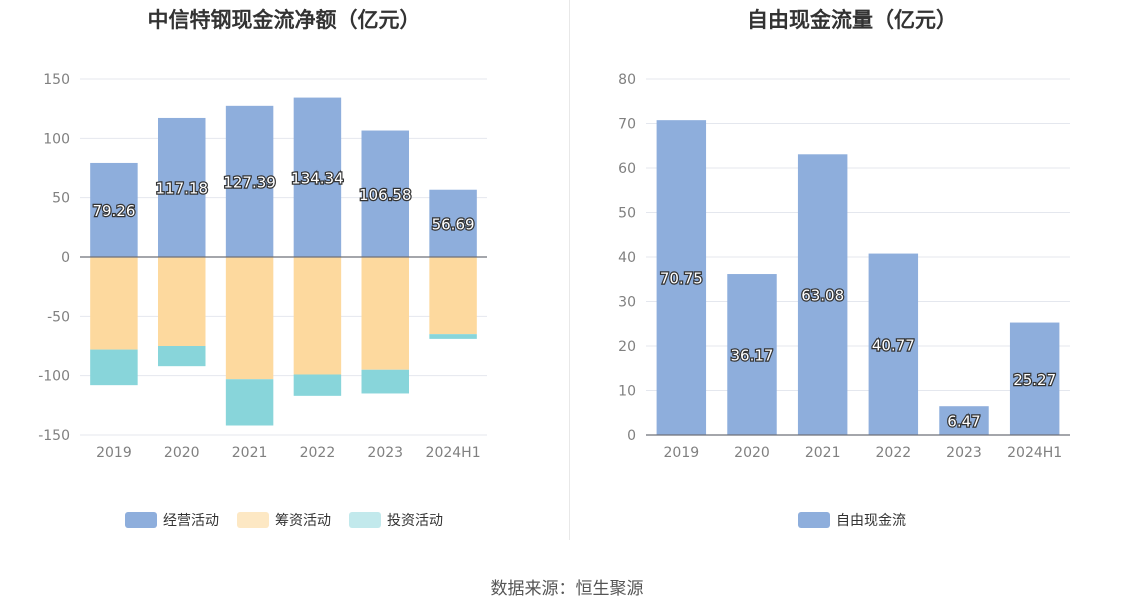 Image resolution: width=1134 pixels, height=612 pixels. What do you see at coordinates (56, 139) in the screenshot?
I see `y-tick-label: 100` at bounding box center [56, 139].